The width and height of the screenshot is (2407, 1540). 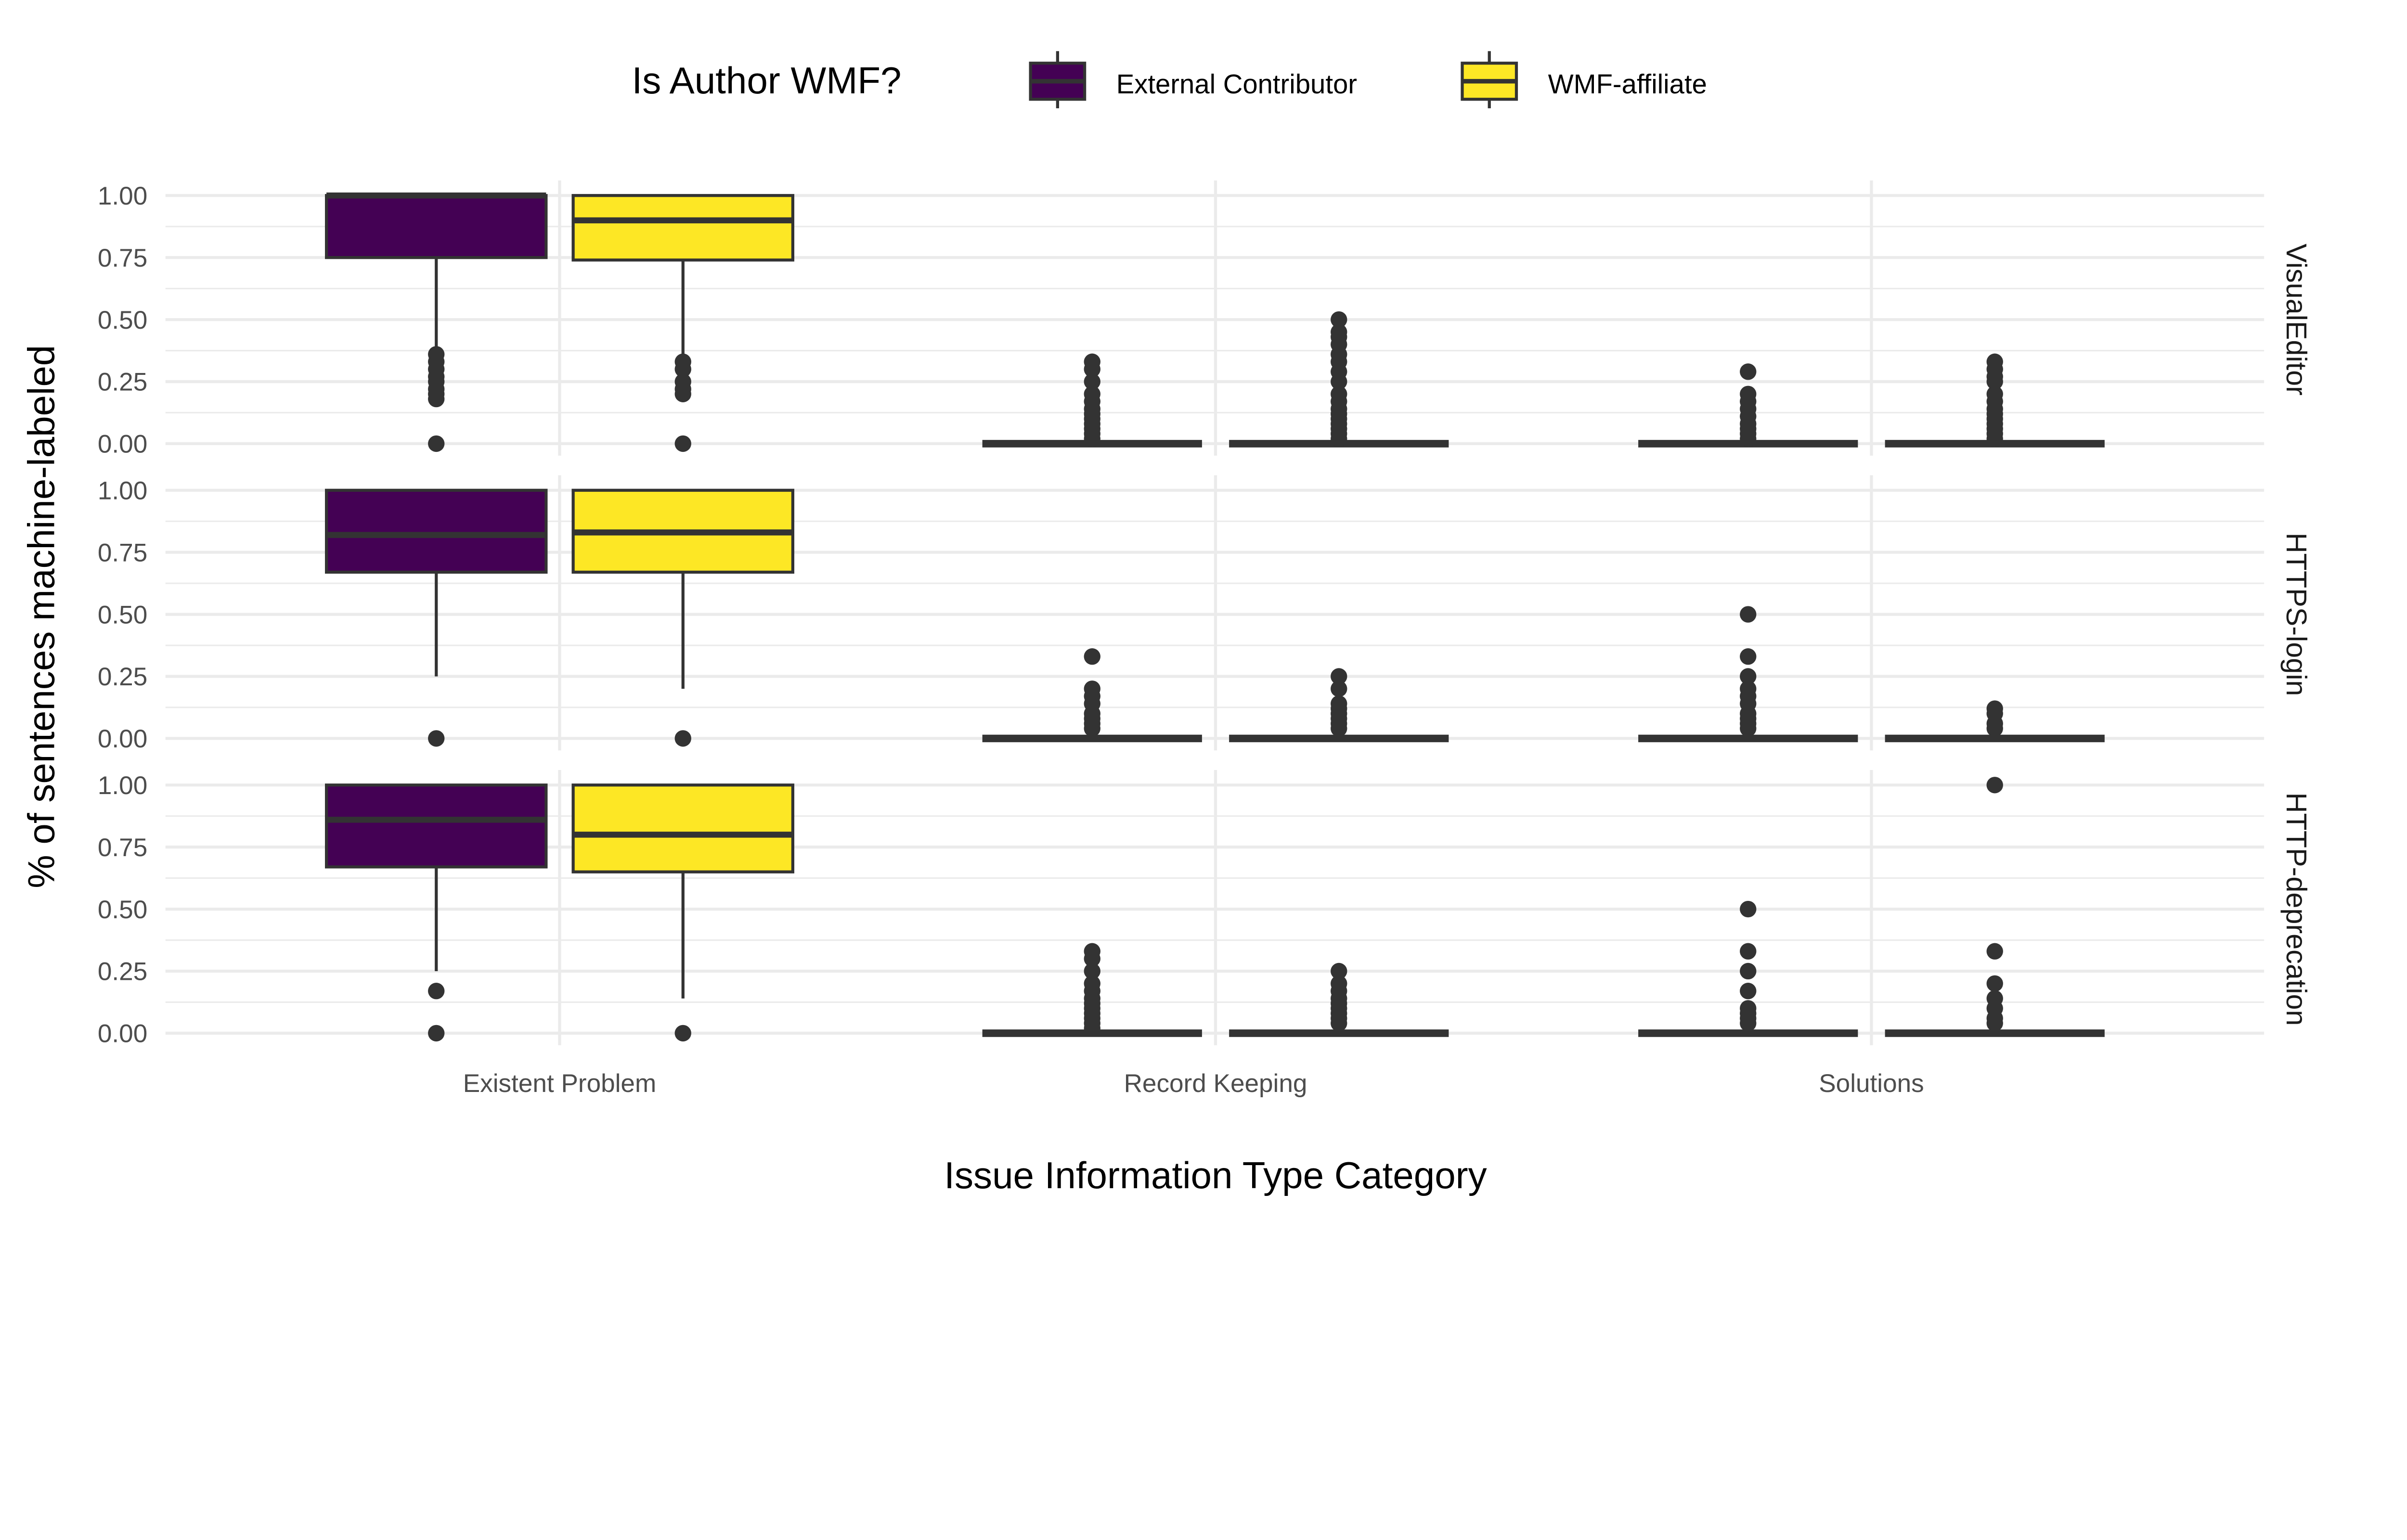 What do you see at coordinates (1489, 79) in the screenshot?
I see `legend-key-wmf` at bounding box center [1489, 79].